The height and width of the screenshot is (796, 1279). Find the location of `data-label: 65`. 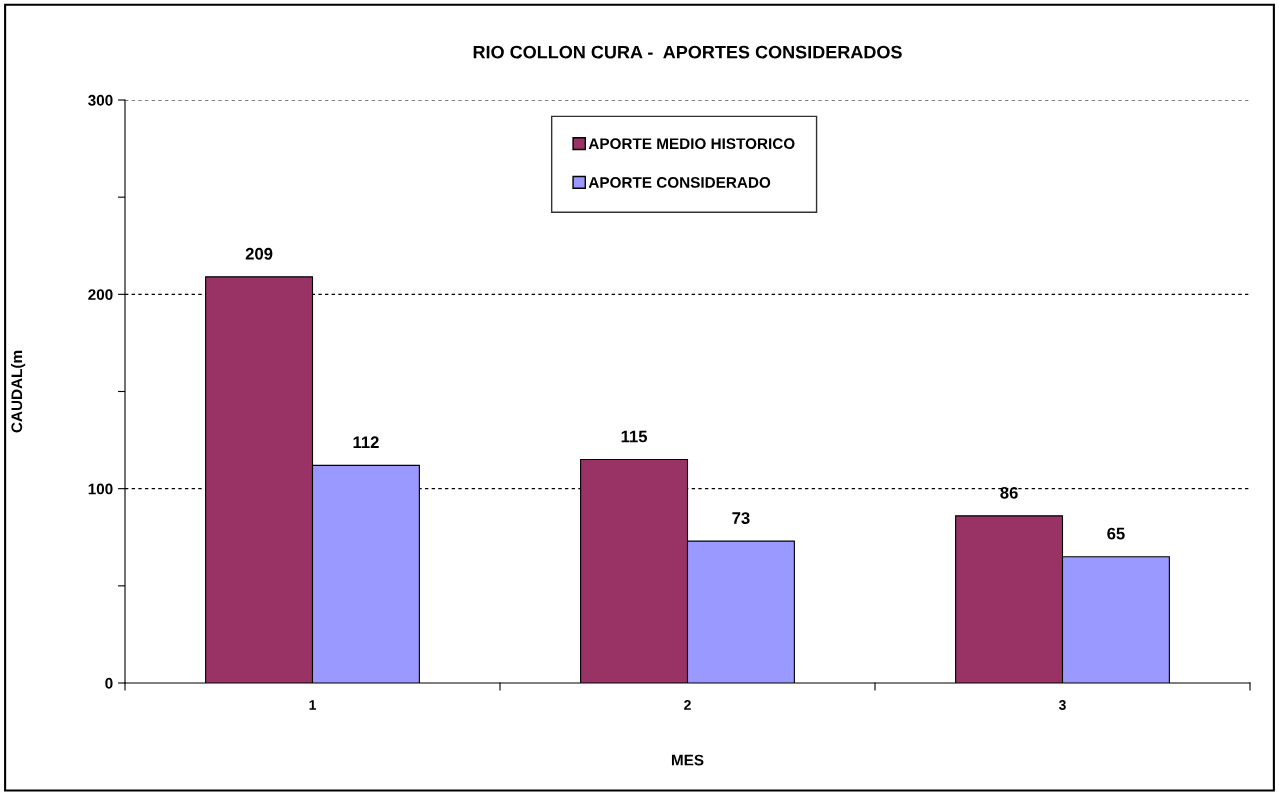

data-label: 65 is located at coordinates (1116, 533).